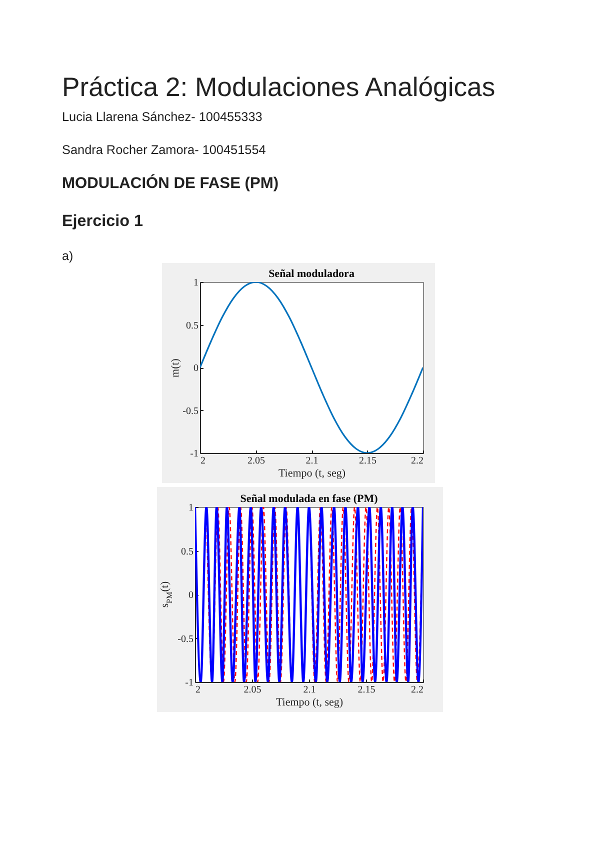 The width and height of the screenshot is (600, 848). Describe the element at coordinates (176, 368) in the screenshot. I see `y-axis-title: m(t)` at that location.